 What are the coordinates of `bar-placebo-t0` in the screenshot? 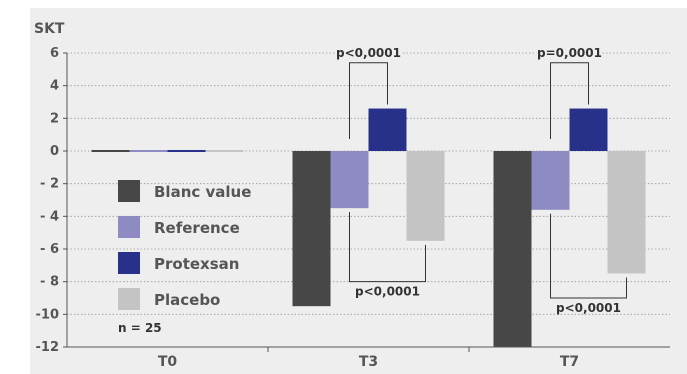 It's located at (224, 151).